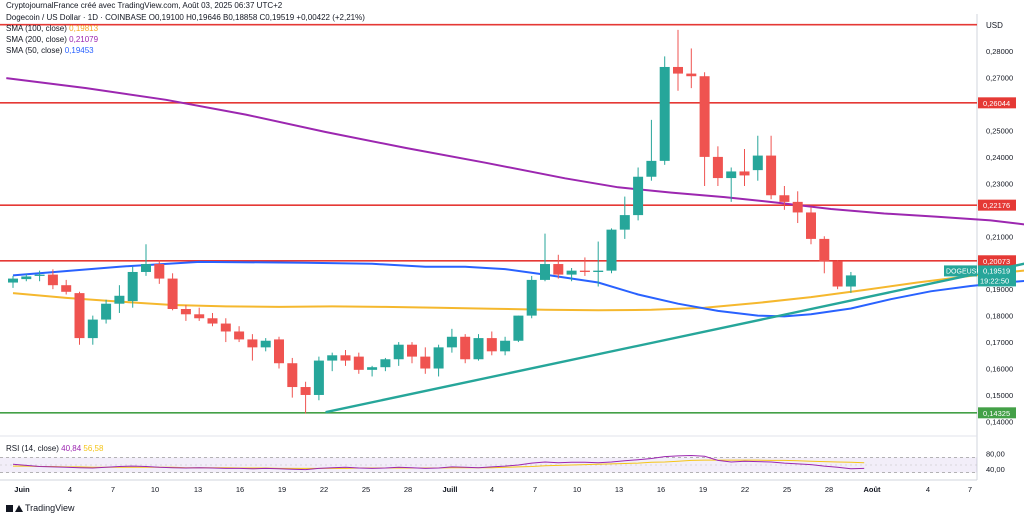 This screenshot has height=520, width=1024. What do you see at coordinates (999, 421) in the screenshot?
I see `y-tick-label: 0,14000` at bounding box center [999, 421].